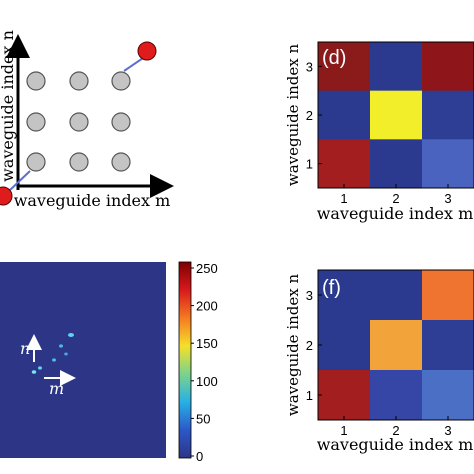  Describe the element at coordinates (395, 213) in the screenshot. I see `panel-d-xlabel: waveguide index m` at that location.